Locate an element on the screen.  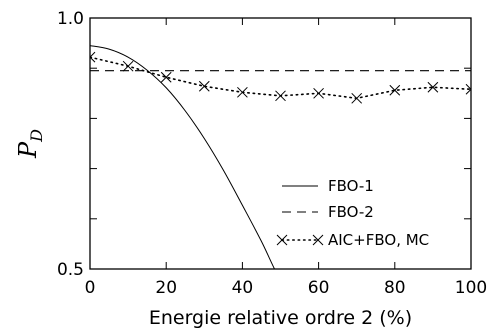
x-tick-label: 100 is located at coordinates (471, 288).